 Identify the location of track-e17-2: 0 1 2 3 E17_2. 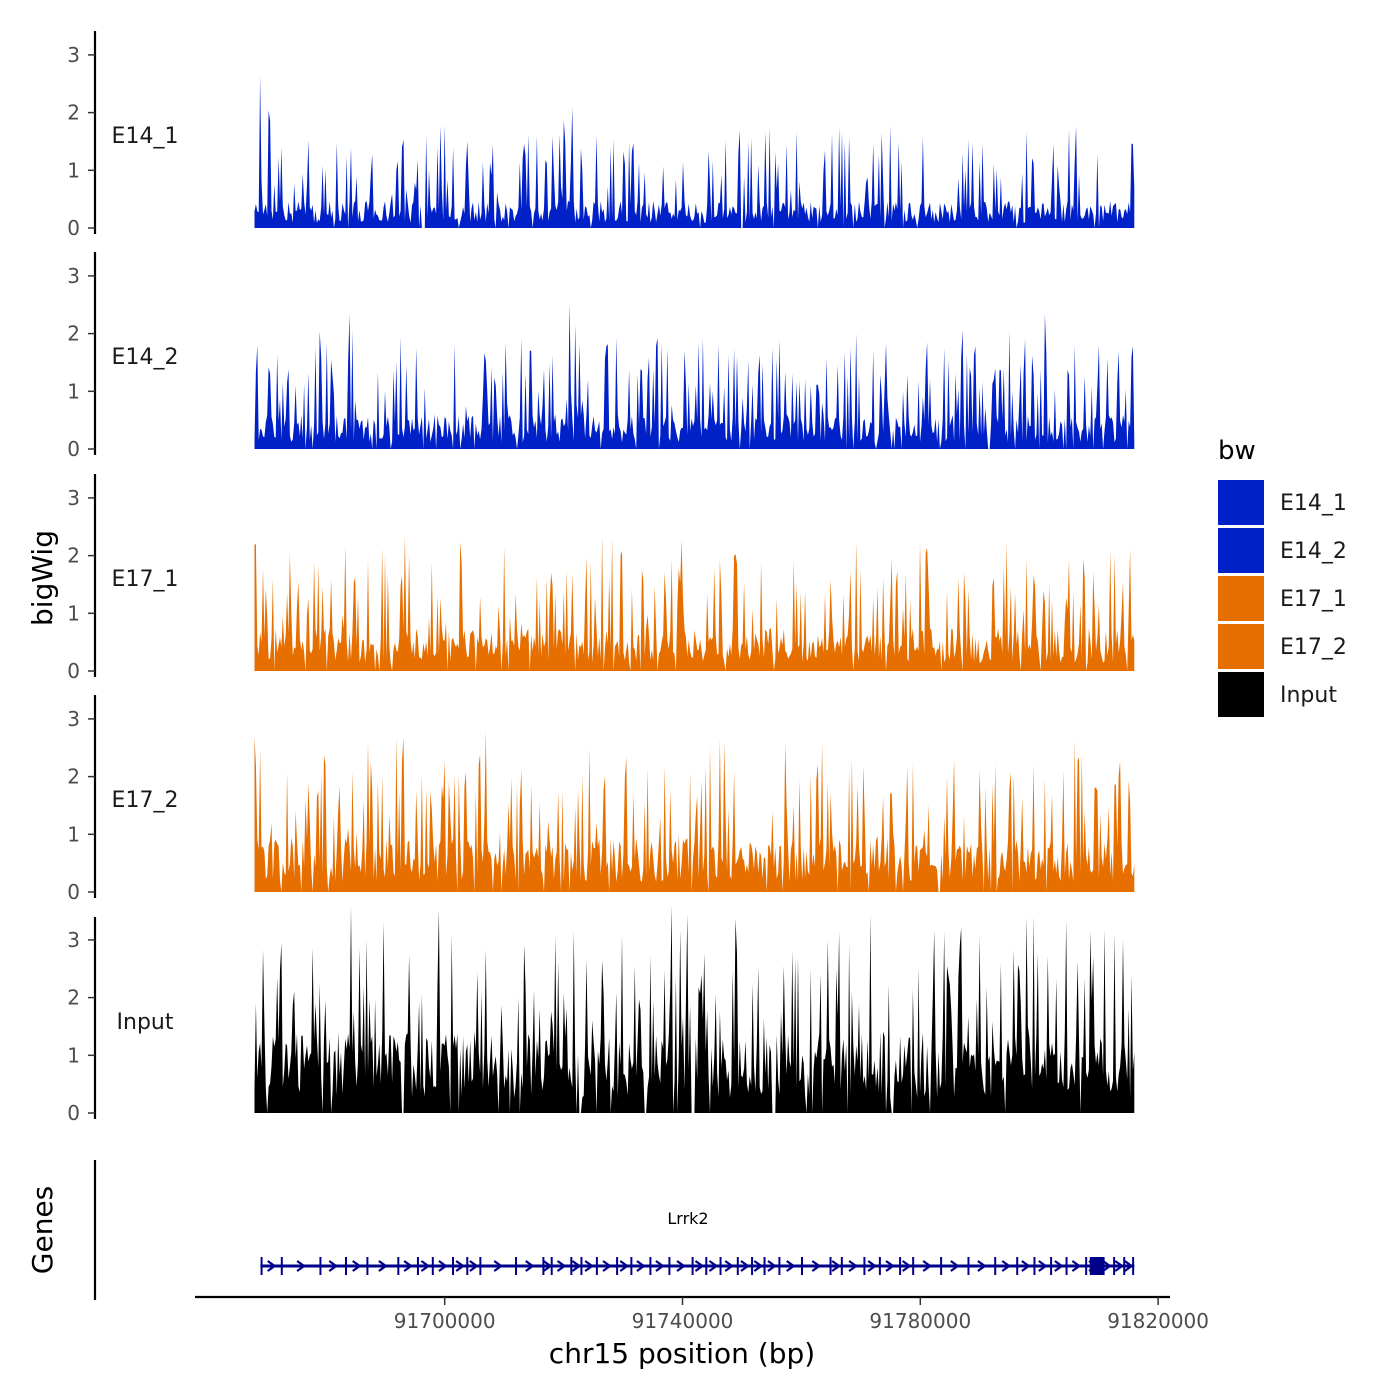
(601, 799).